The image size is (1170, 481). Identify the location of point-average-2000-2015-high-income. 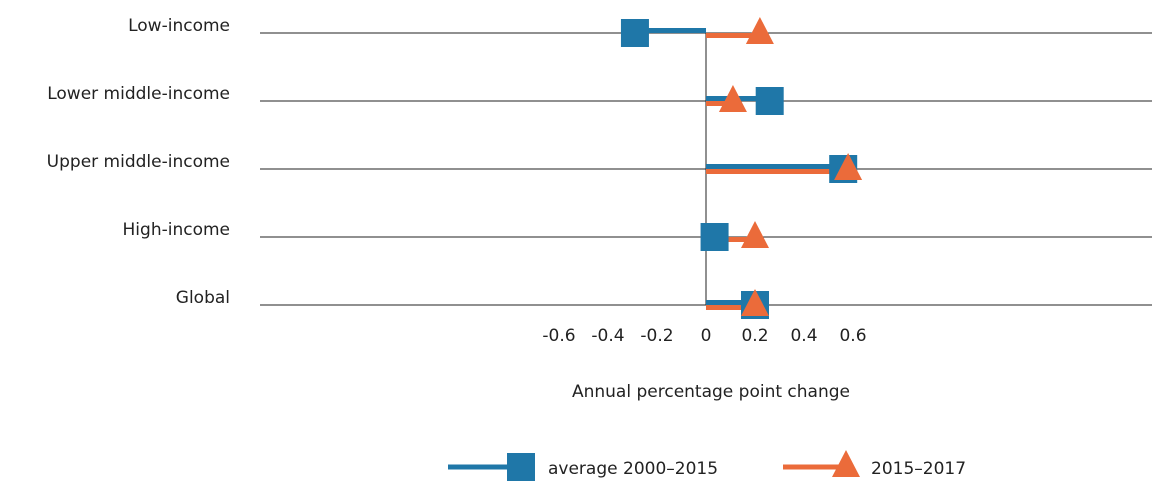
(714, 237).